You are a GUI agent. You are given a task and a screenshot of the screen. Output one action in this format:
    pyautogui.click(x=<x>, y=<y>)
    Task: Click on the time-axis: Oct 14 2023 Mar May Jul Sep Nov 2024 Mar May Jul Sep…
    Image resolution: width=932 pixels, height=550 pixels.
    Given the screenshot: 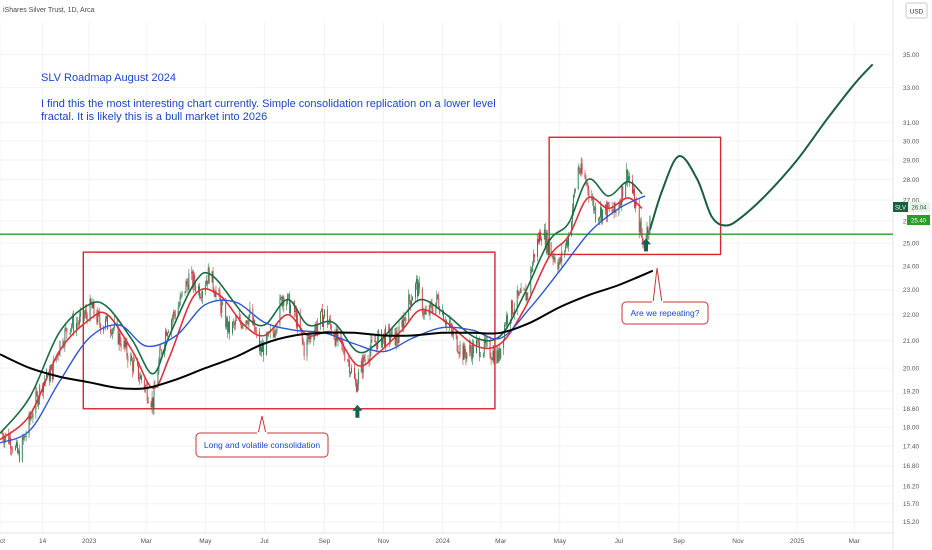 What is the action you would take?
    pyautogui.click(x=430, y=541)
    